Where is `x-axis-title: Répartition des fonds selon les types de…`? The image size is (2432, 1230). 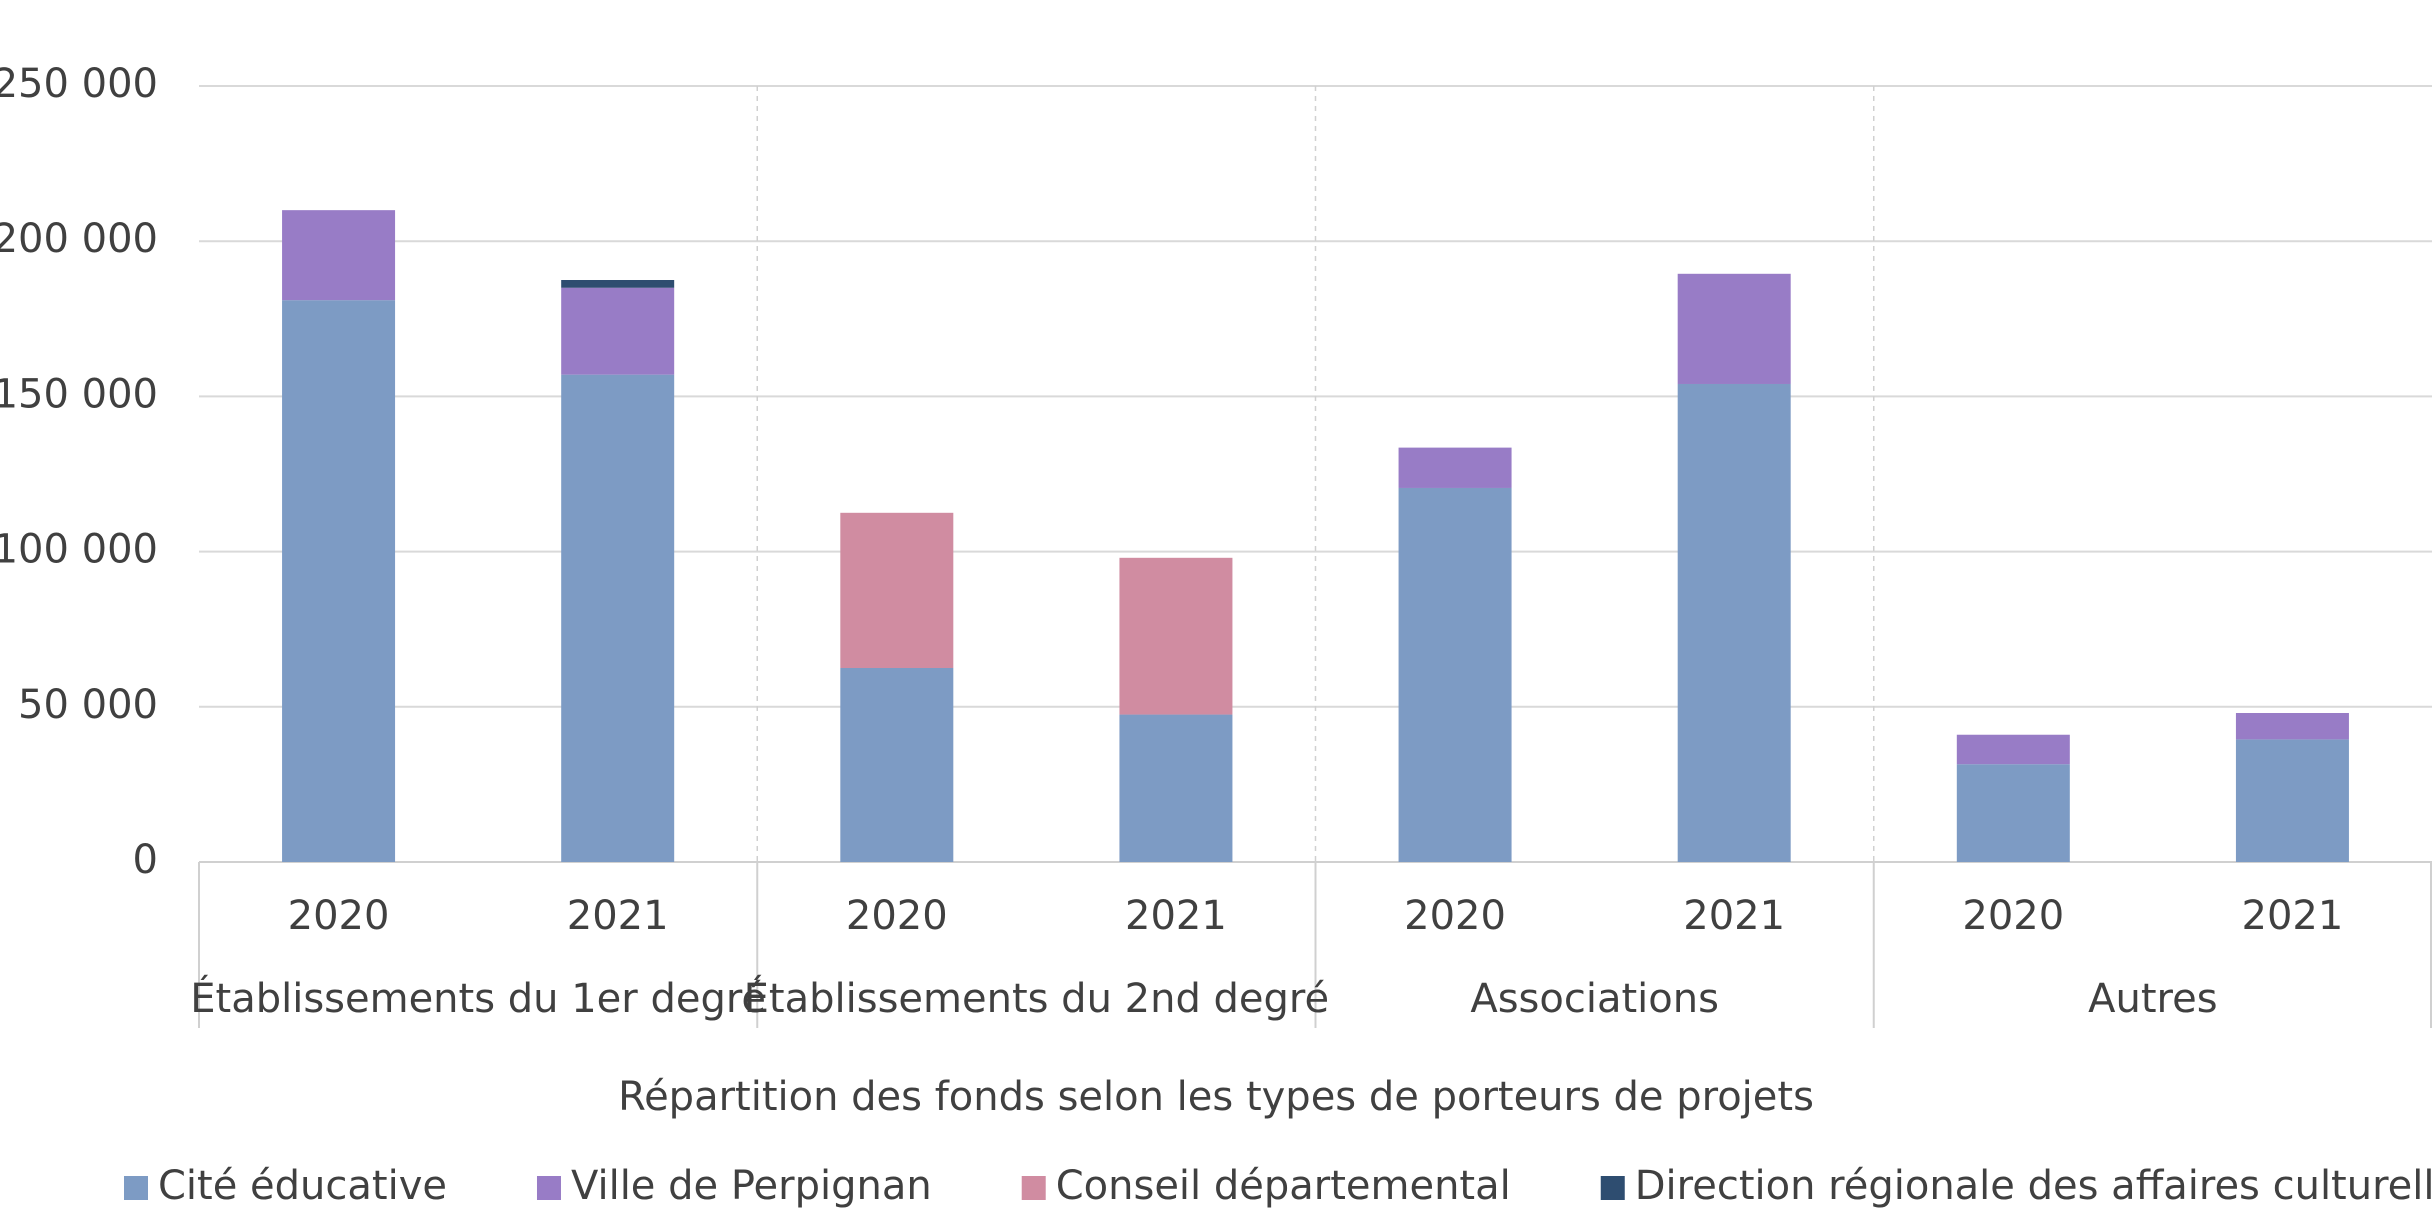 x-axis-title: Répartition des fonds selon les types de… is located at coordinates (1216, 1097).